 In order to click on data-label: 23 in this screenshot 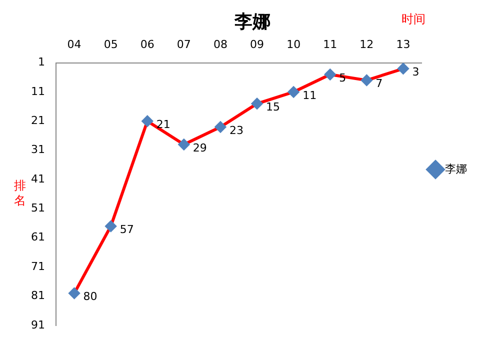, I will do `click(236, 130)`.